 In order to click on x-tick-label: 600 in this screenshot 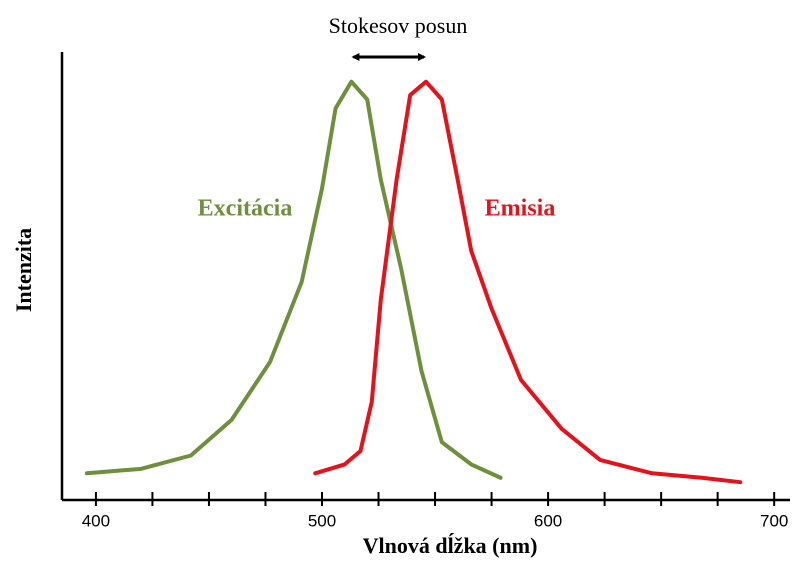, I will do `click(548, 520)`.